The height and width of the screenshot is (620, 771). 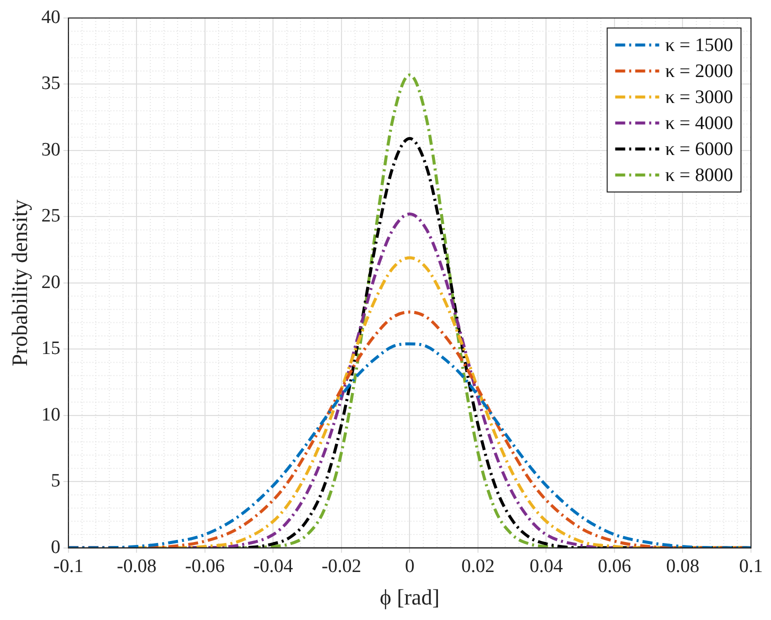 I want to click on y-tick-label: 5, so click(x=55, y=481).